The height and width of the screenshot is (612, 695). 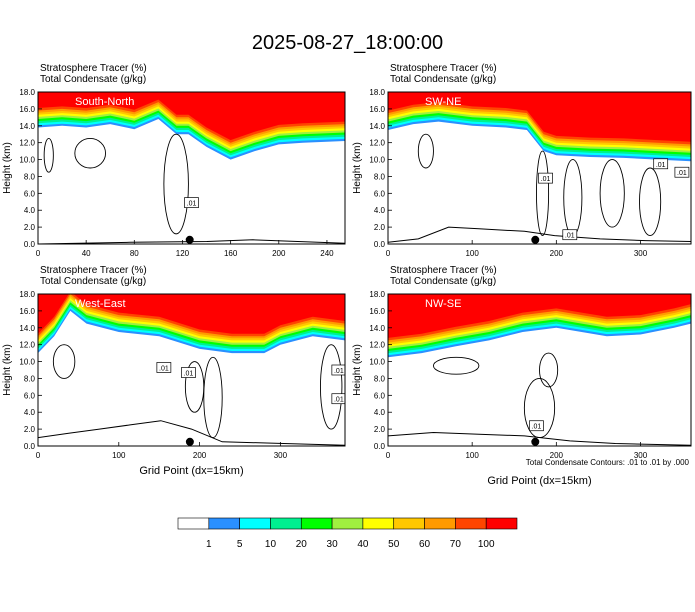 I want to click on panel-plot-area: .01, so click(x=191, y=168).